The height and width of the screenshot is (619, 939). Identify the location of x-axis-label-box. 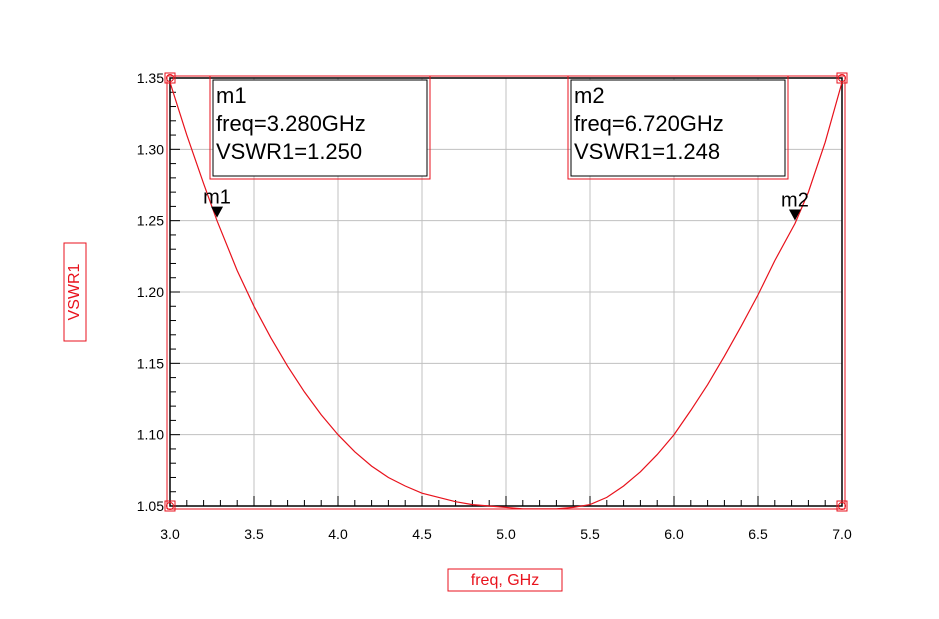
(505, 580).